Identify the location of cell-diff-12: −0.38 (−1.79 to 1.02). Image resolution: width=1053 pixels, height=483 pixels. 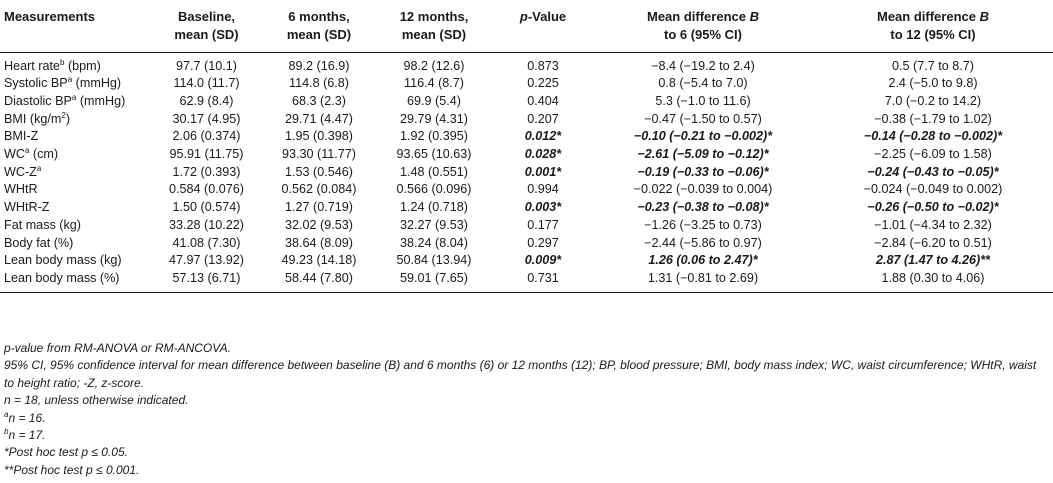
(933, 118).